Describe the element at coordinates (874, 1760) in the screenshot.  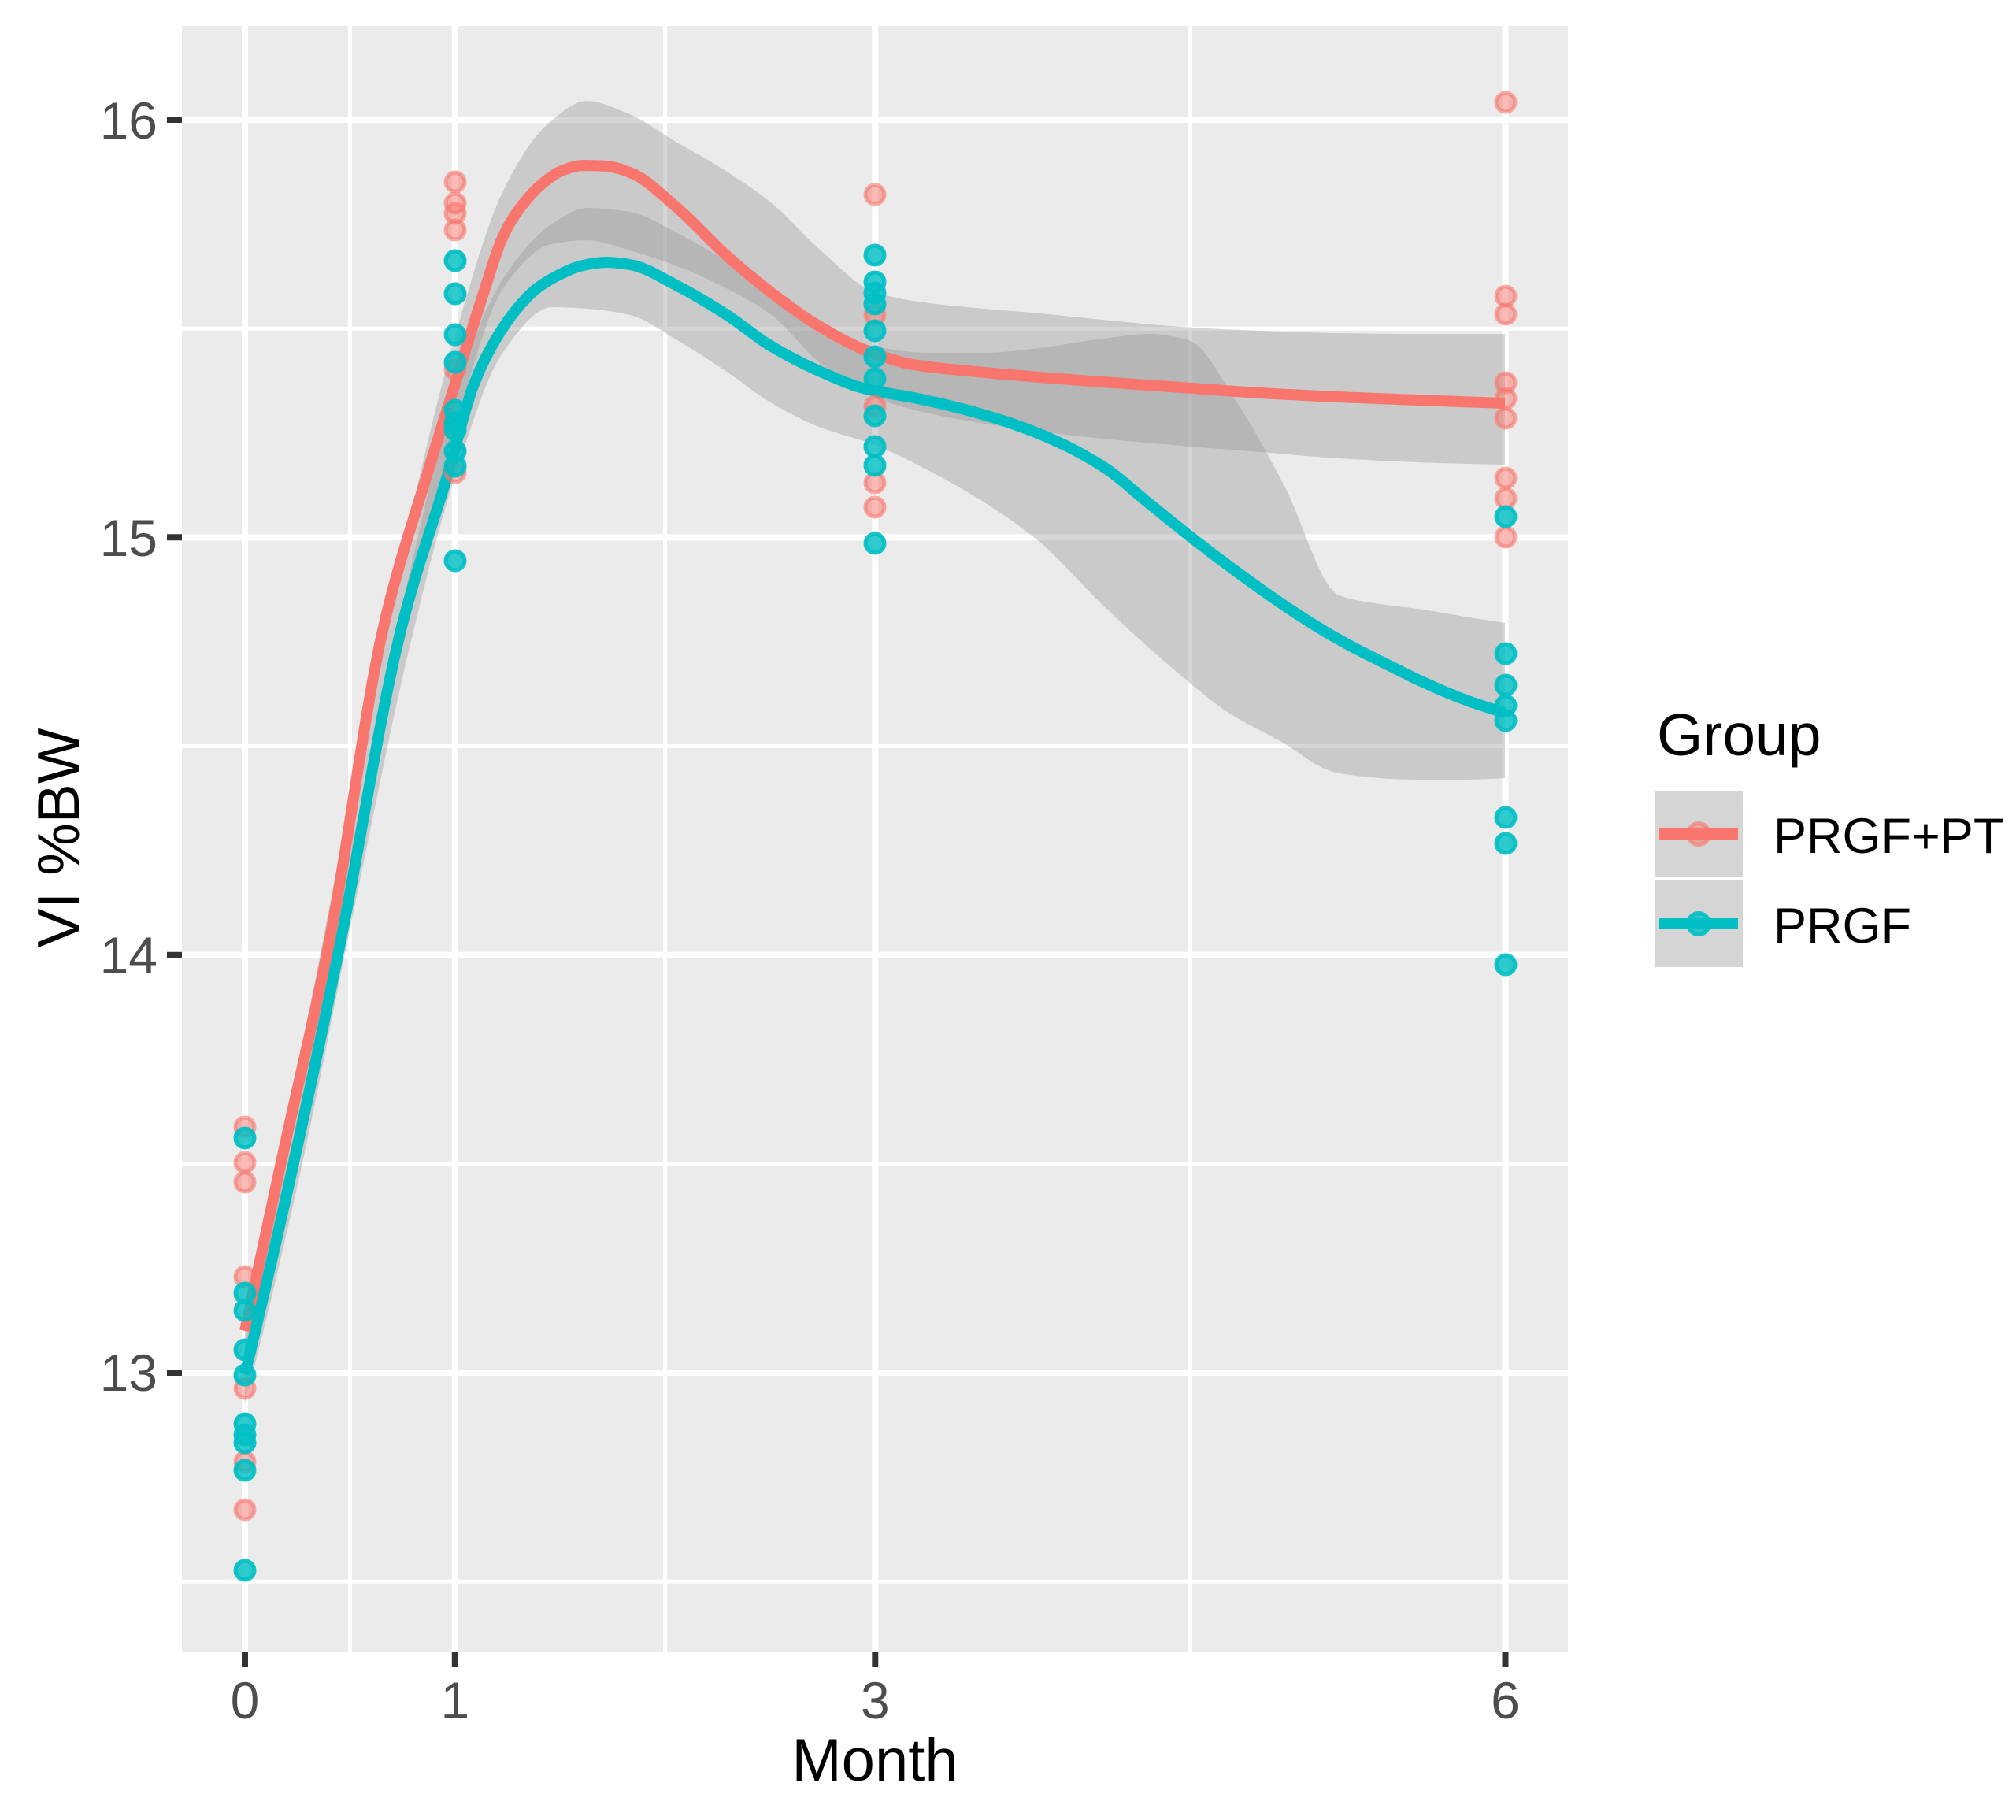
I see `svg-text: Month` at that location.